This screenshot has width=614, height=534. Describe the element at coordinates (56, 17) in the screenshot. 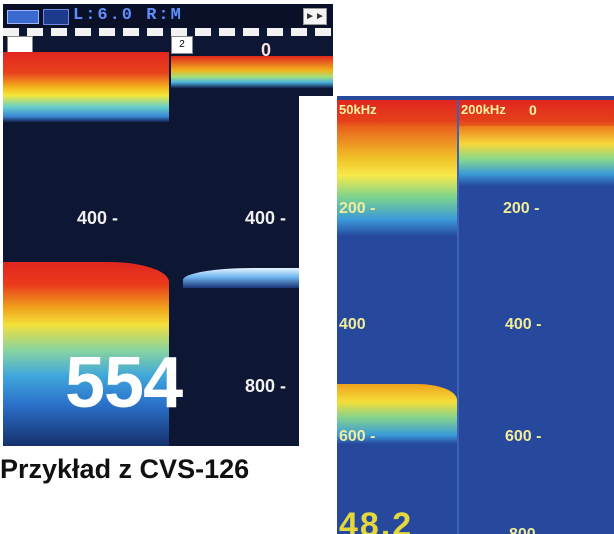

I see `frequency-indicator` at that location.